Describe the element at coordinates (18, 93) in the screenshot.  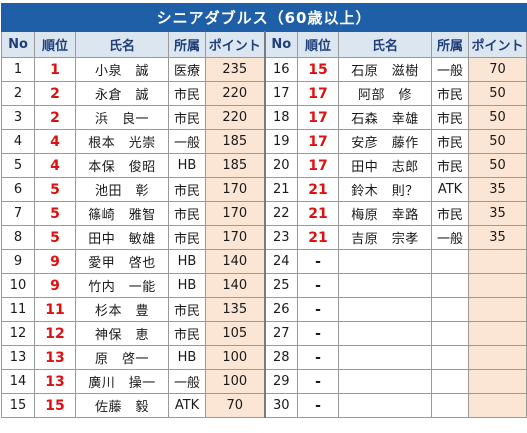
I see `row-number: 2` at that location.